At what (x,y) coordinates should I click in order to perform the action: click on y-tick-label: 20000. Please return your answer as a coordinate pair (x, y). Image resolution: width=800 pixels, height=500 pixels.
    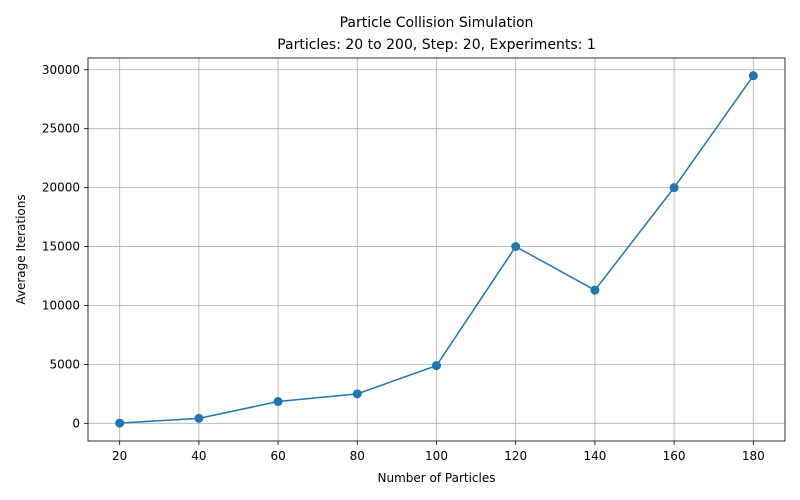
    Looking at the image, I should click on (61, 188).